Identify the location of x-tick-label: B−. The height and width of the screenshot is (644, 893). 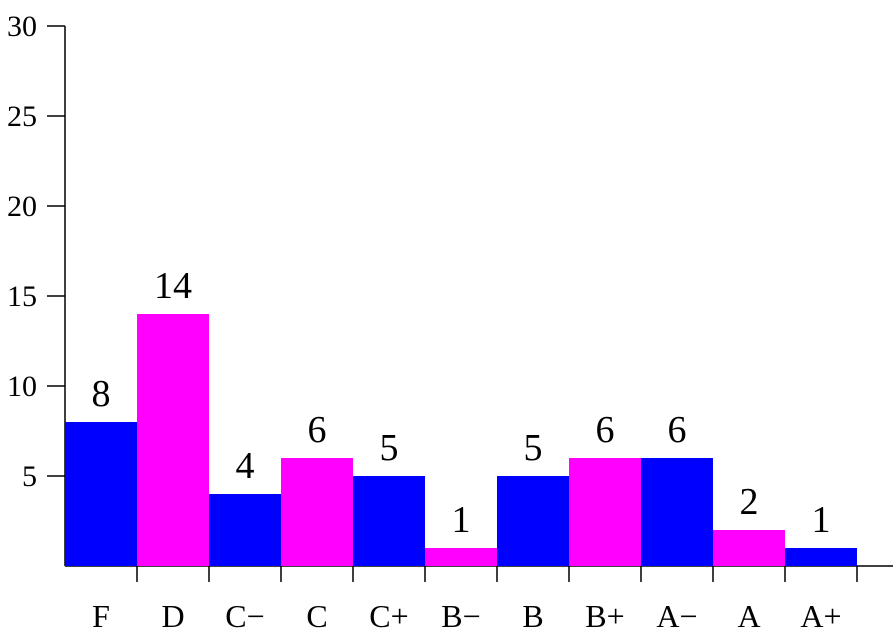
(460, 616).